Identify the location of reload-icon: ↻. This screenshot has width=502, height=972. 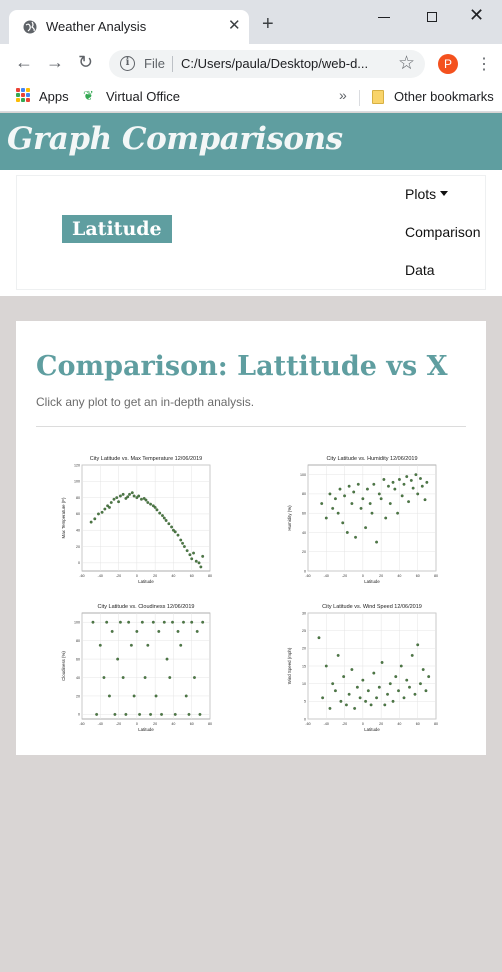
(86, 62).